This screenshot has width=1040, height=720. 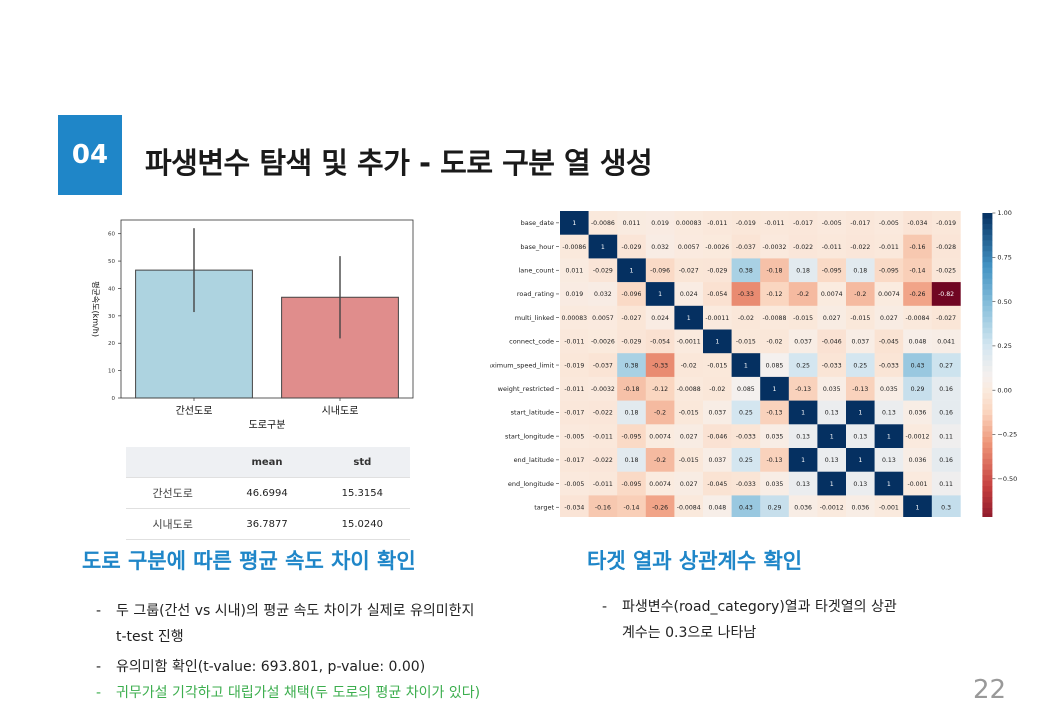 What do you see at coordinates (111, 289) in the screenshot?
I see `y-tick-label: 40` at bounding box center [111, 289].